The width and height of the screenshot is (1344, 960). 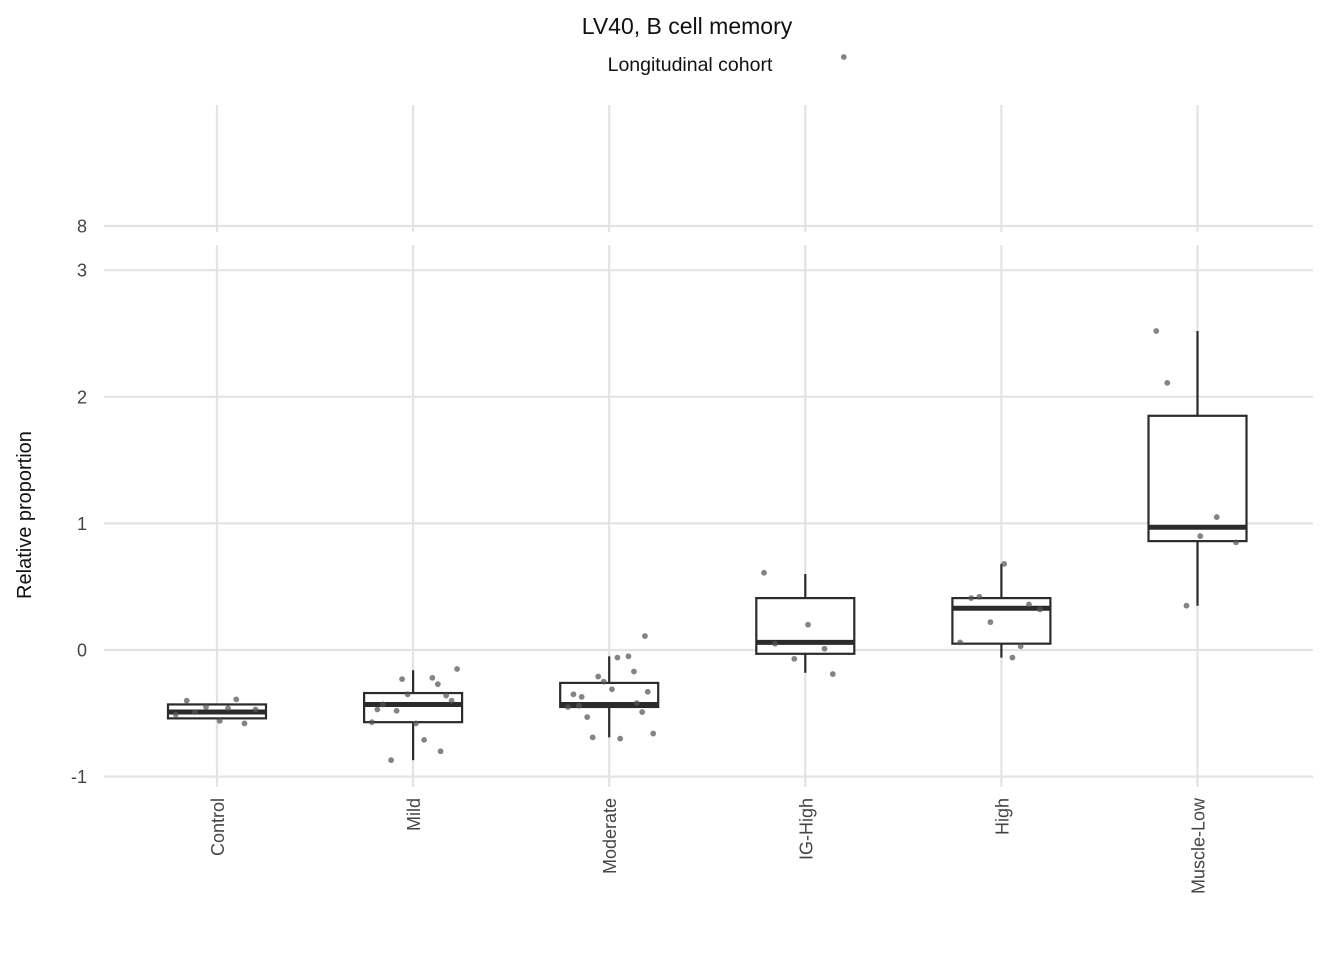 What do you see at coordinates (82, 524) in the screenshot?
I see `y-tick-label: 1` at bounding box center [82, 524].